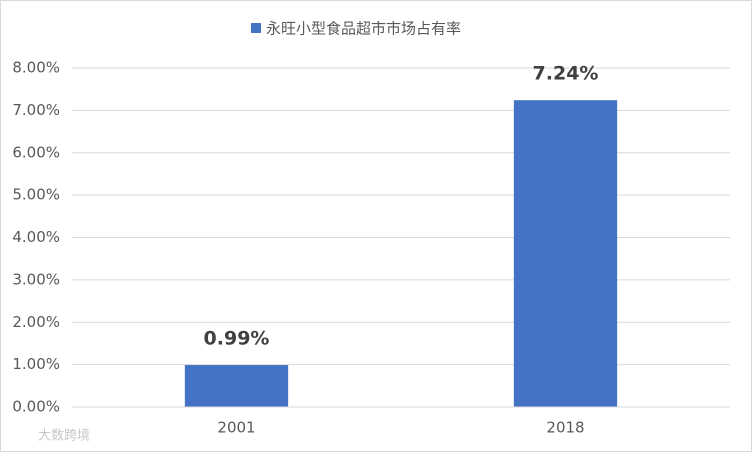 This screenshot has width=752, height=452. What do you see at coordinates (237, 339) in the screenshot?
I see `data-label: 0.99%` at bounding box center [237, 339].